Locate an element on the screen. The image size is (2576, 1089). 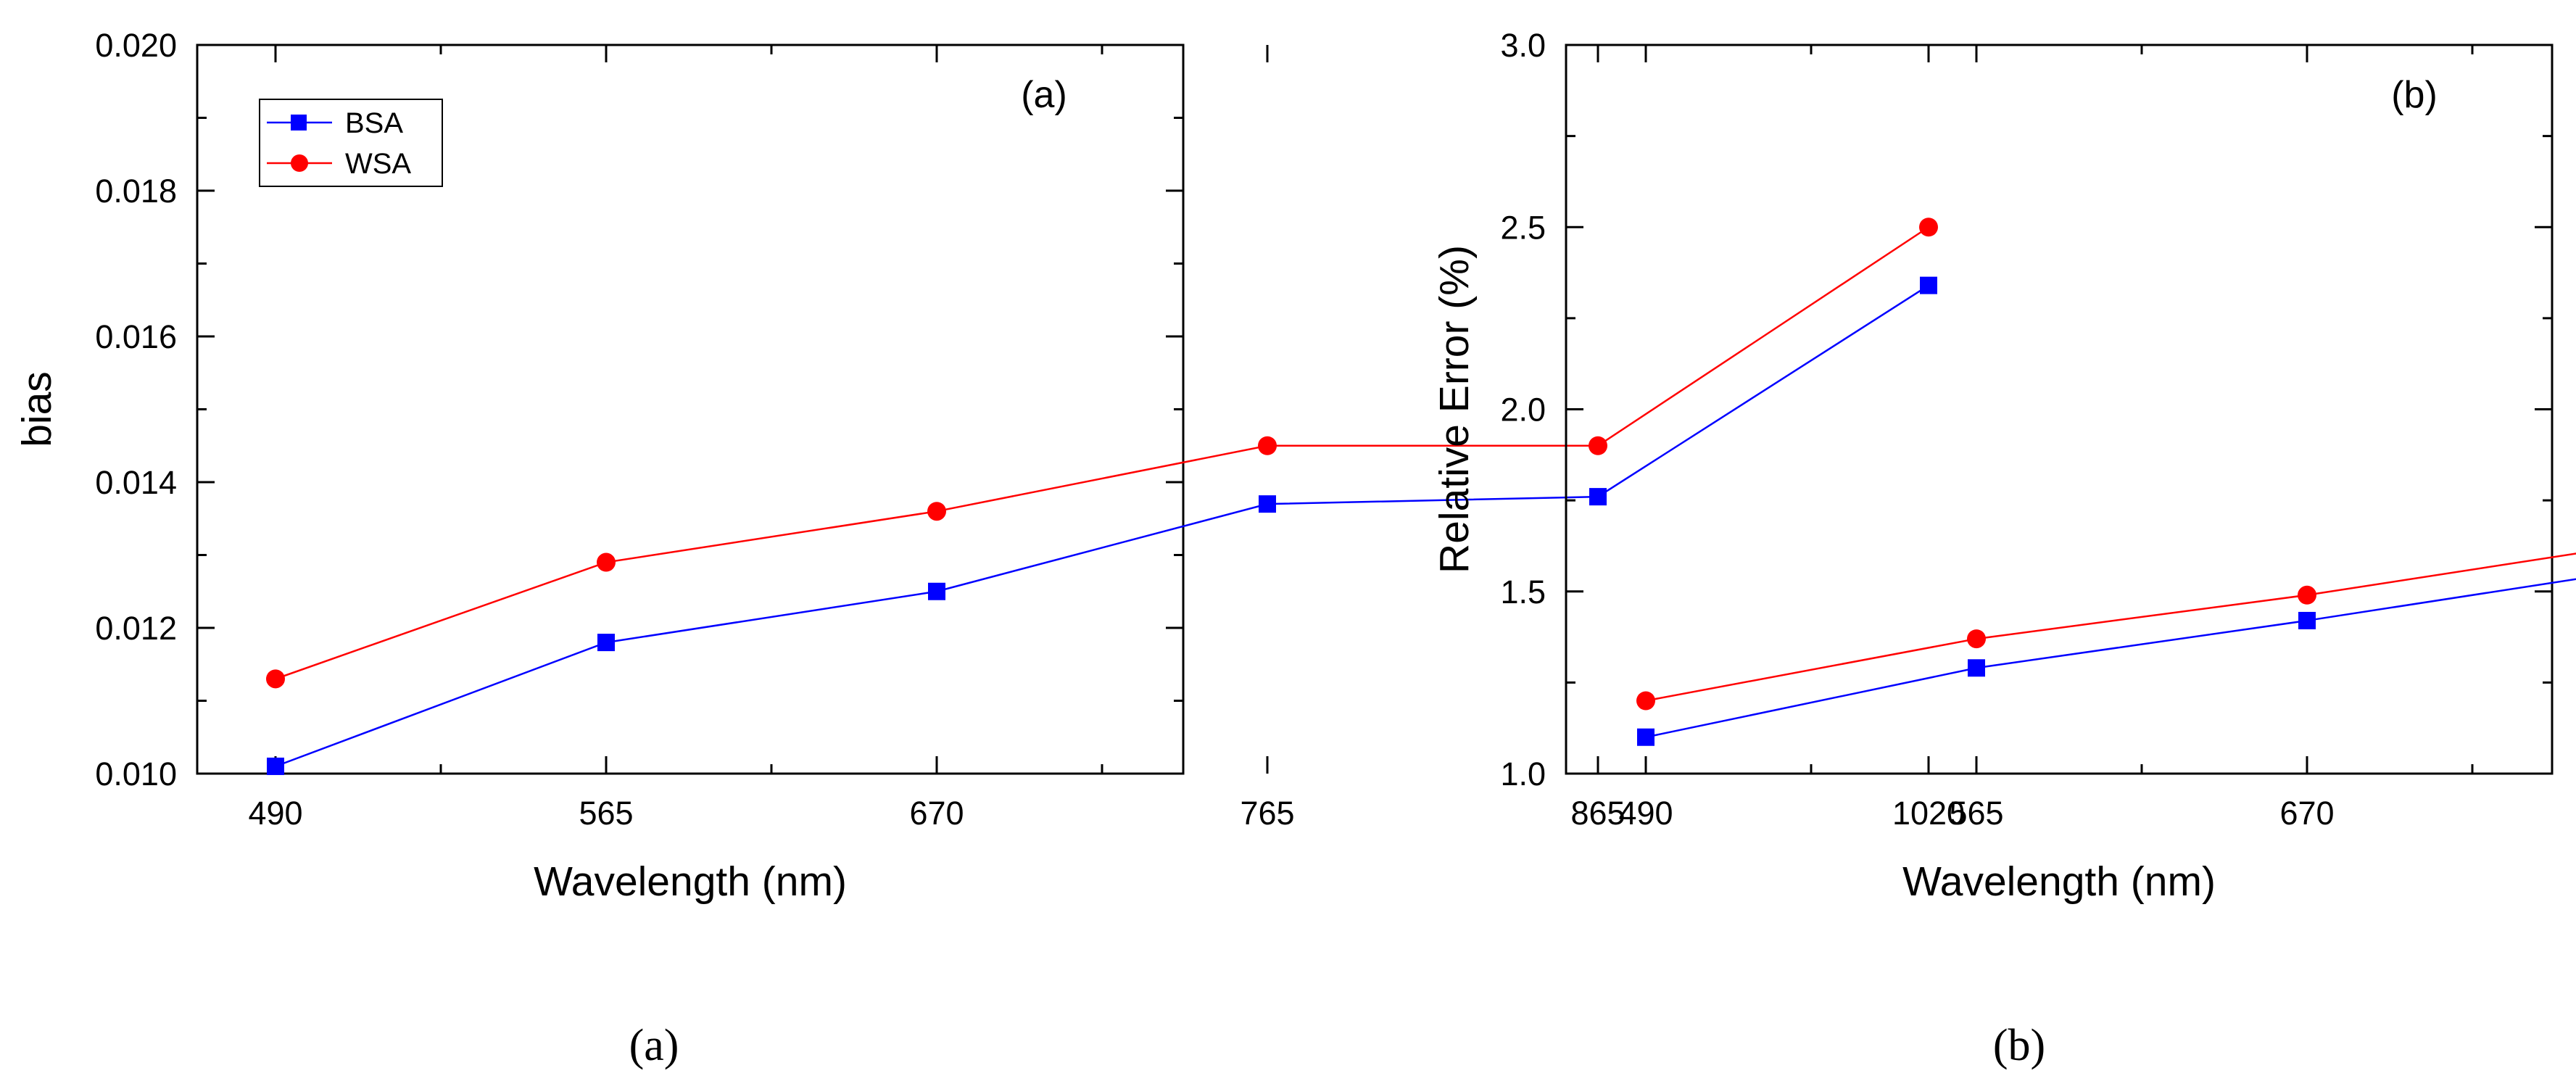
y-tick-label: 0.016 is located at coordinates (136, 336).